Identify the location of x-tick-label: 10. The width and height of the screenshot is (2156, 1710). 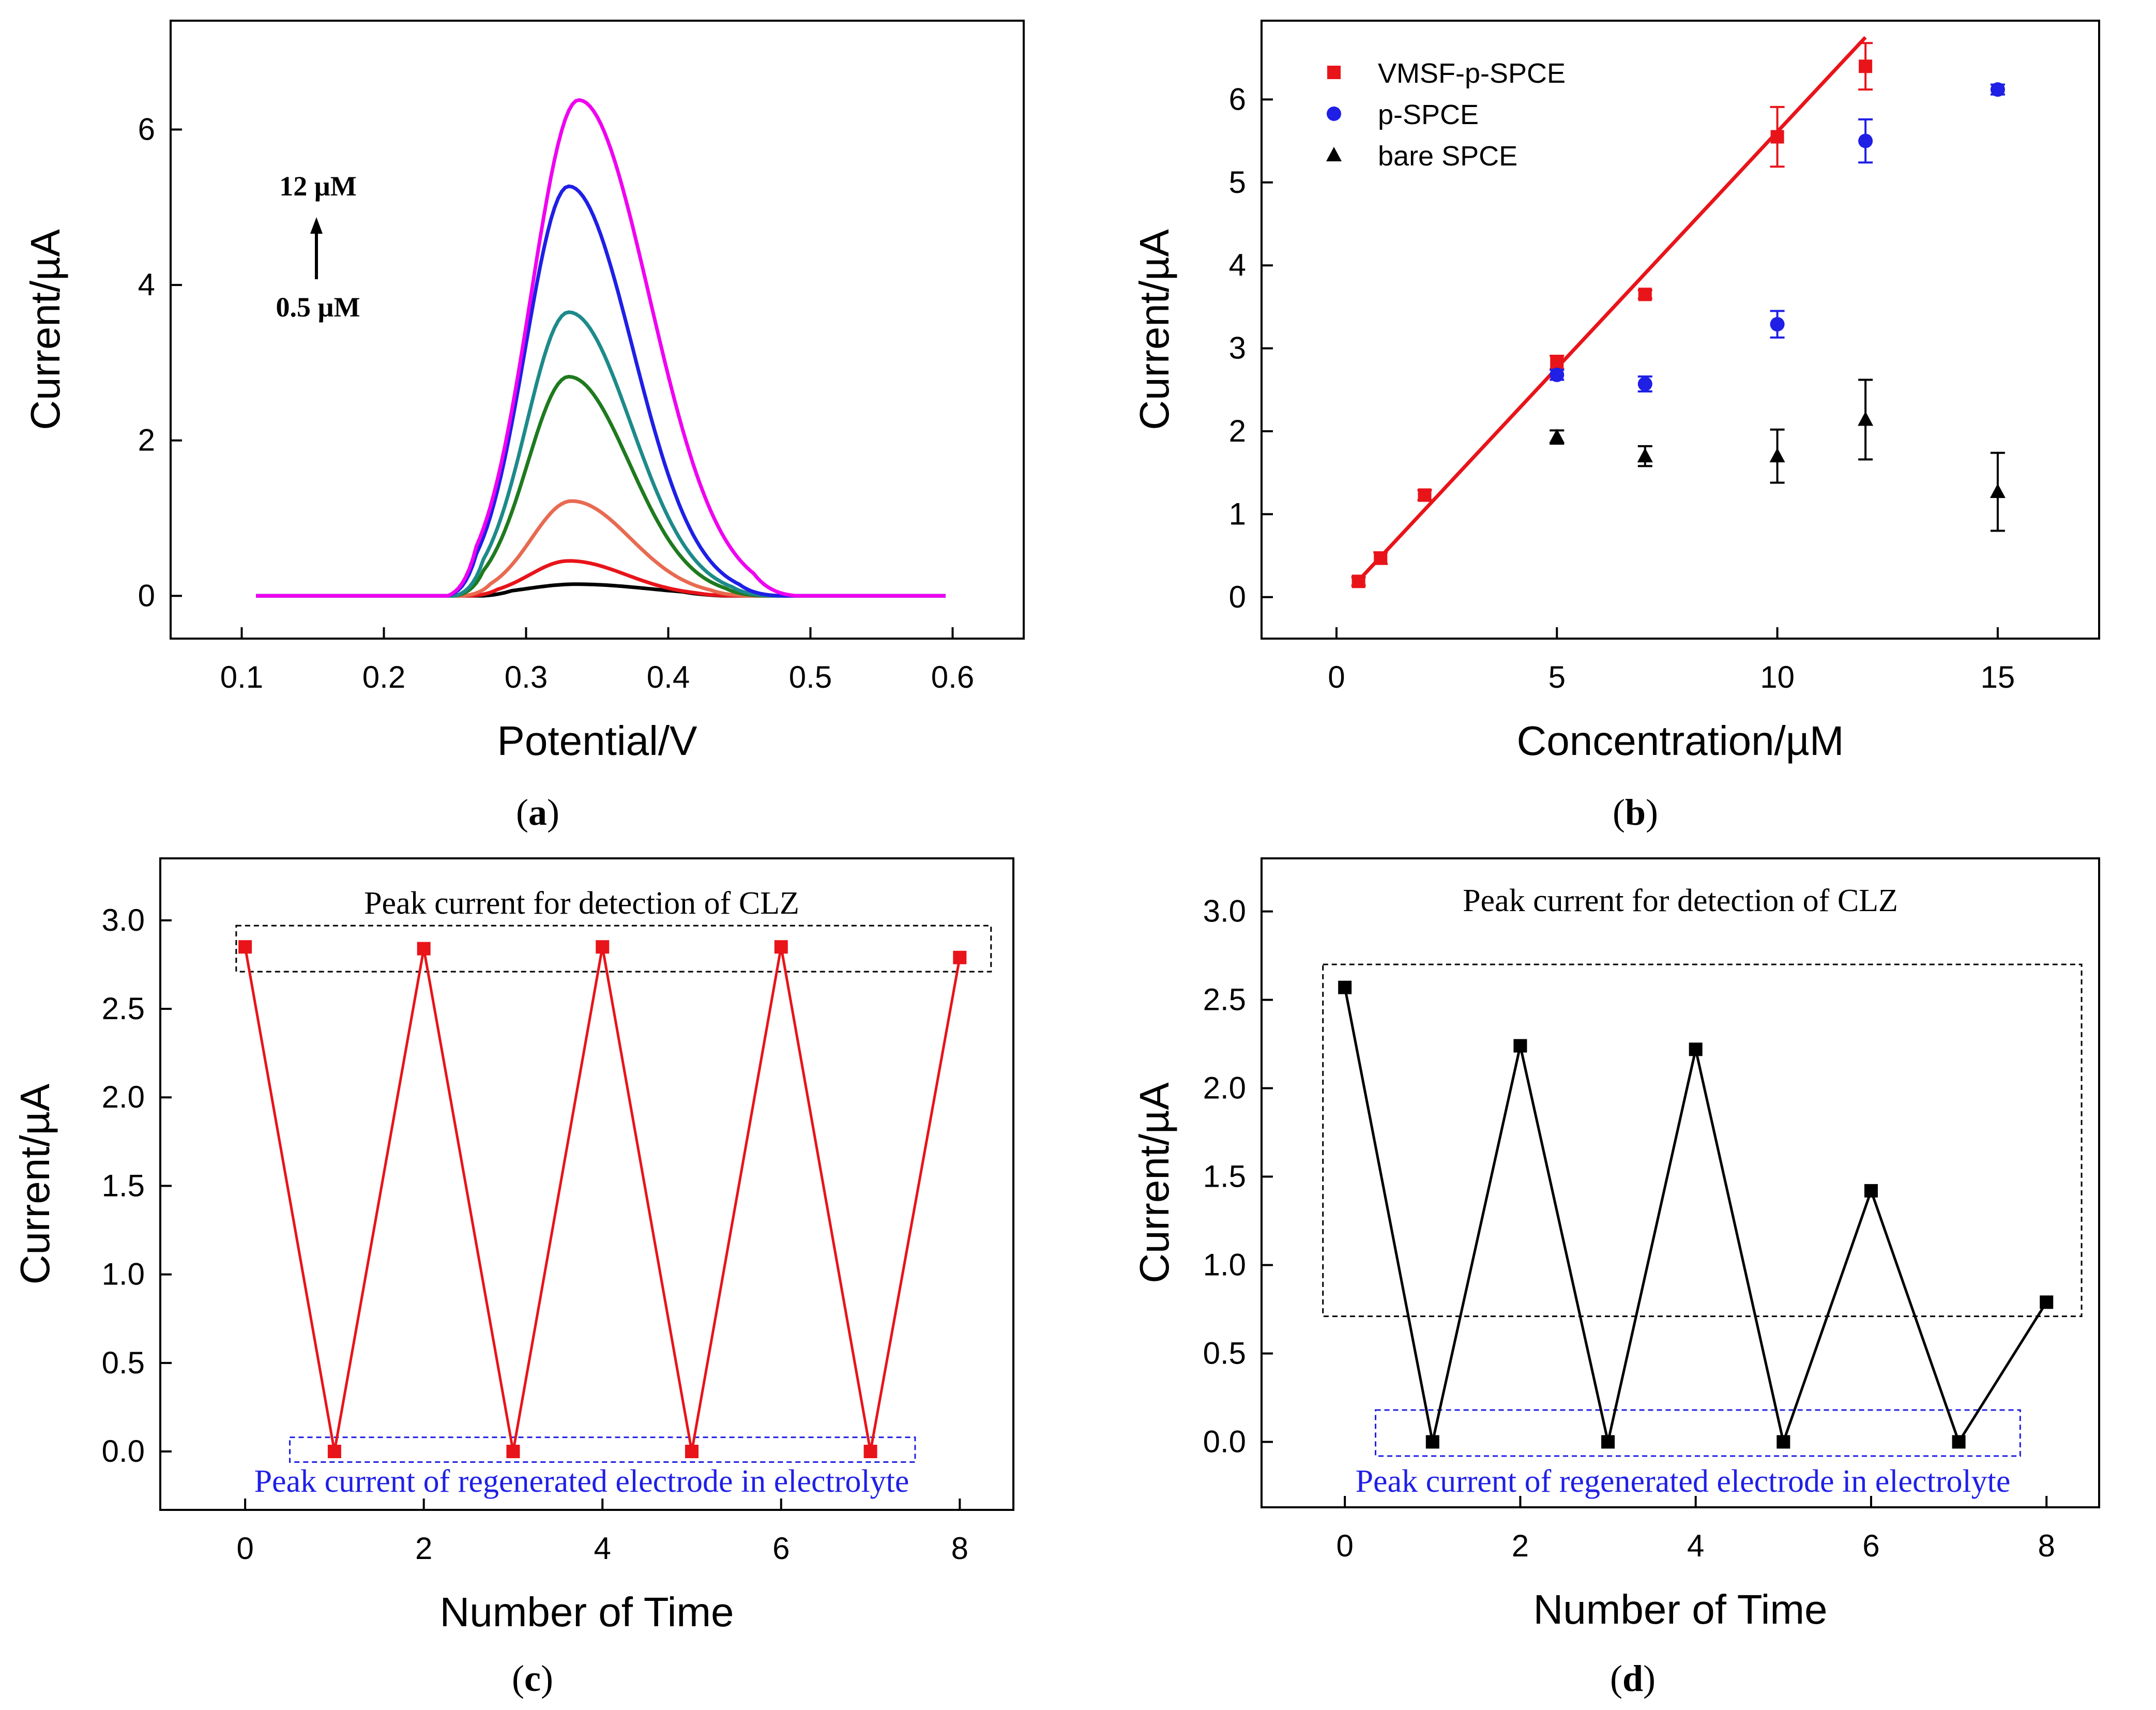
(1778, 677).